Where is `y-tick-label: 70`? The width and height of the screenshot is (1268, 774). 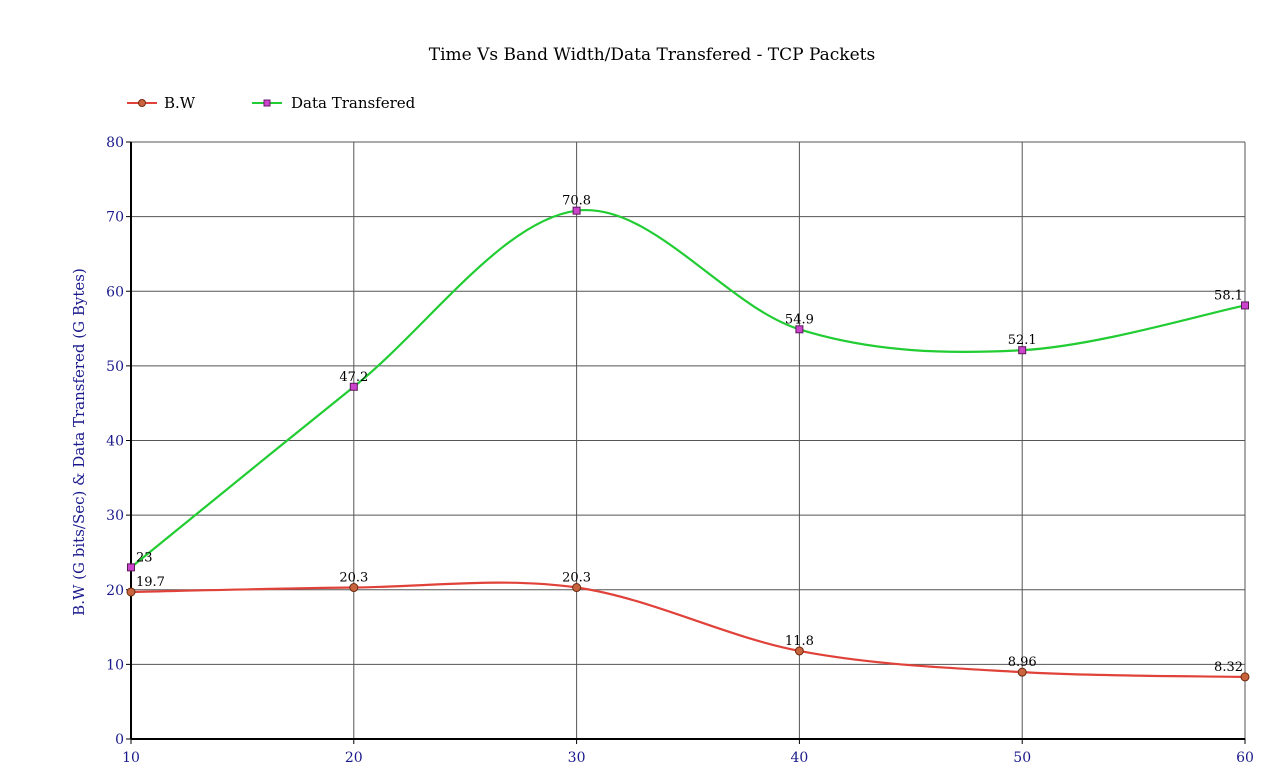
y-tick-label: 70 is located at coordinates (115, 218).